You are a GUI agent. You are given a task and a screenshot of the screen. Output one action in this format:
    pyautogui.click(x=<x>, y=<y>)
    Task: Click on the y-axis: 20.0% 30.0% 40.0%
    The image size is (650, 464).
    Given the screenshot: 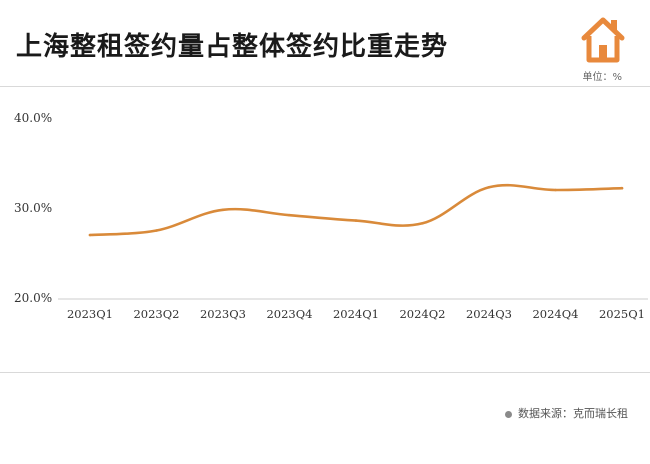 What is the action you would take?
    pyautogui.click(x=33, y=208)
    